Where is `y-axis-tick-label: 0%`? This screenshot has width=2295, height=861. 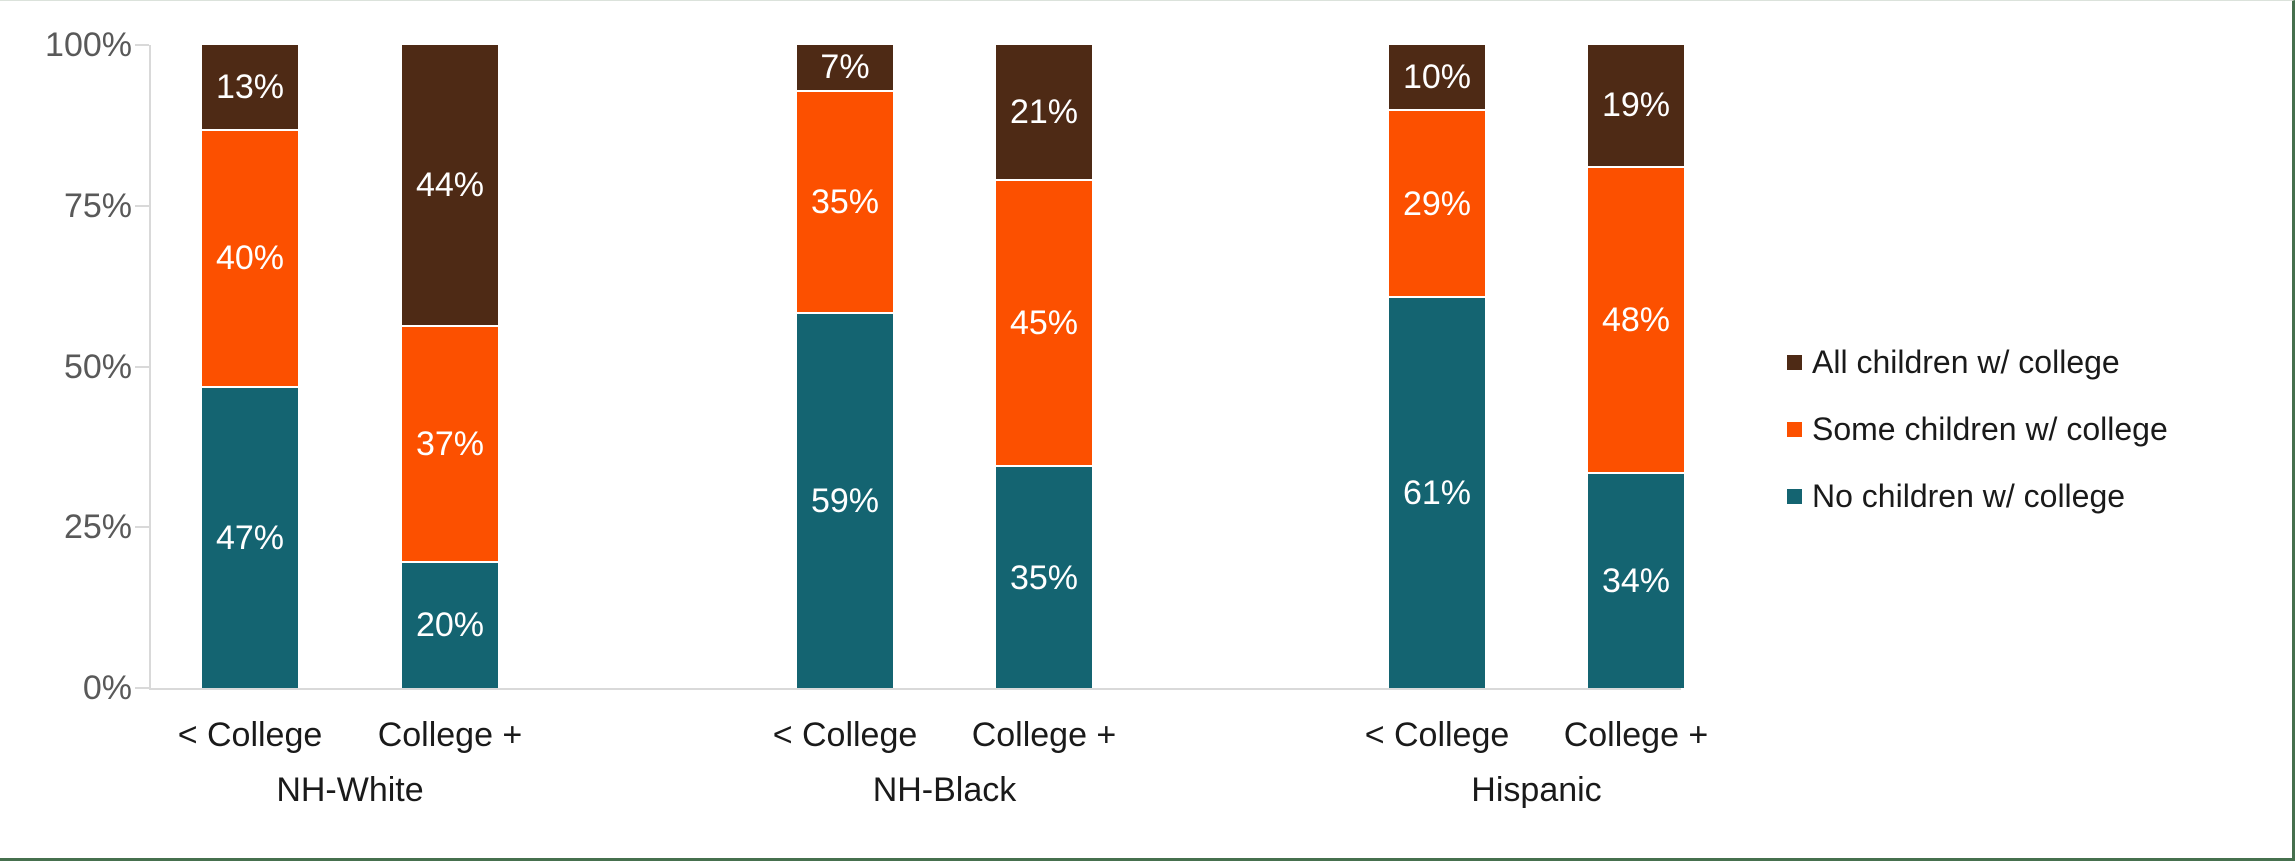
y-axis-tick-label: 0% is located at coordinates (107, 688).